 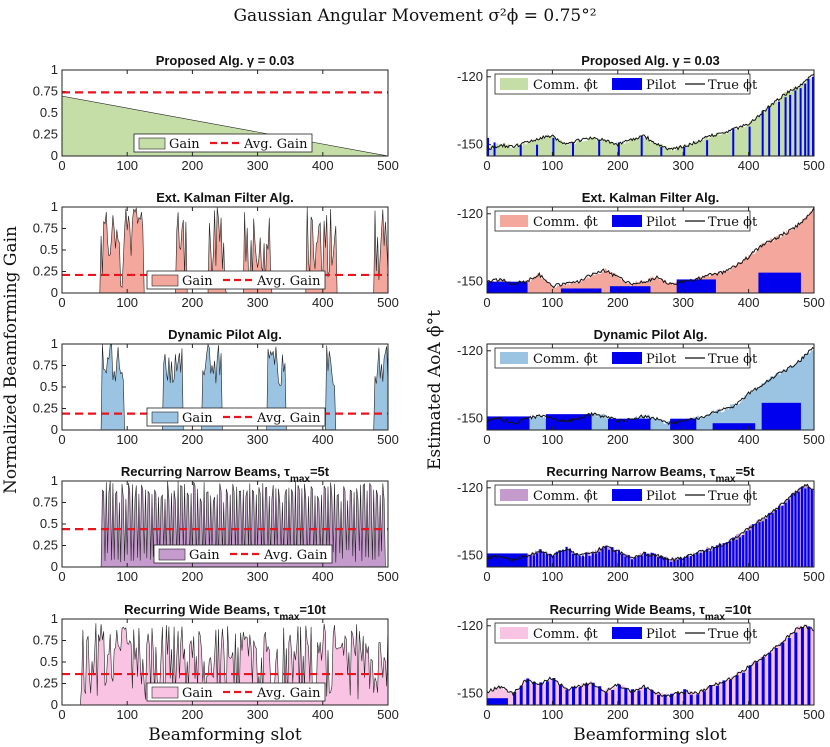 What do you see at coordinates (225, 60) in the screenshot?
I see `panel-title: Proposed Alg. γ = 0.03` at bounding box center [225, 60].